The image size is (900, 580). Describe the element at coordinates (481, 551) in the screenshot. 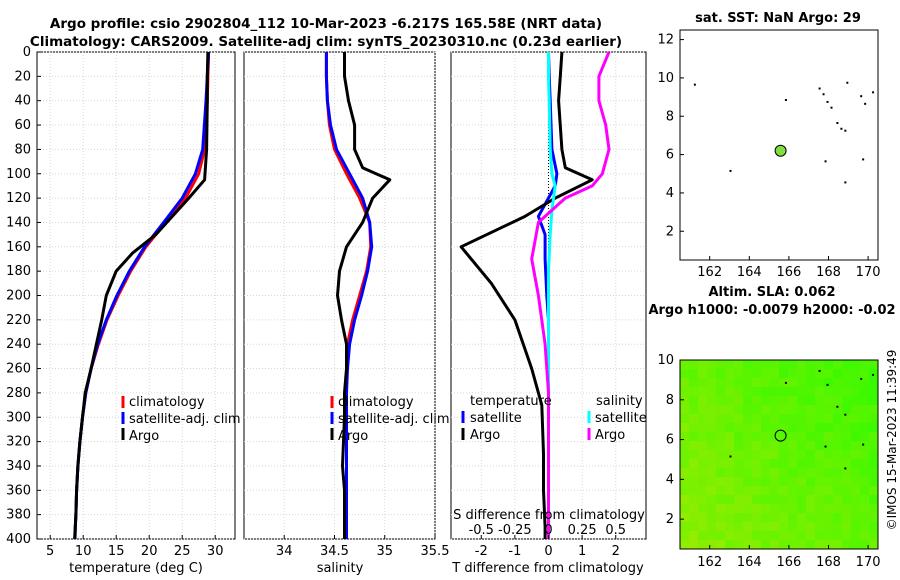

I see `x-tick-label: -2` at that location.